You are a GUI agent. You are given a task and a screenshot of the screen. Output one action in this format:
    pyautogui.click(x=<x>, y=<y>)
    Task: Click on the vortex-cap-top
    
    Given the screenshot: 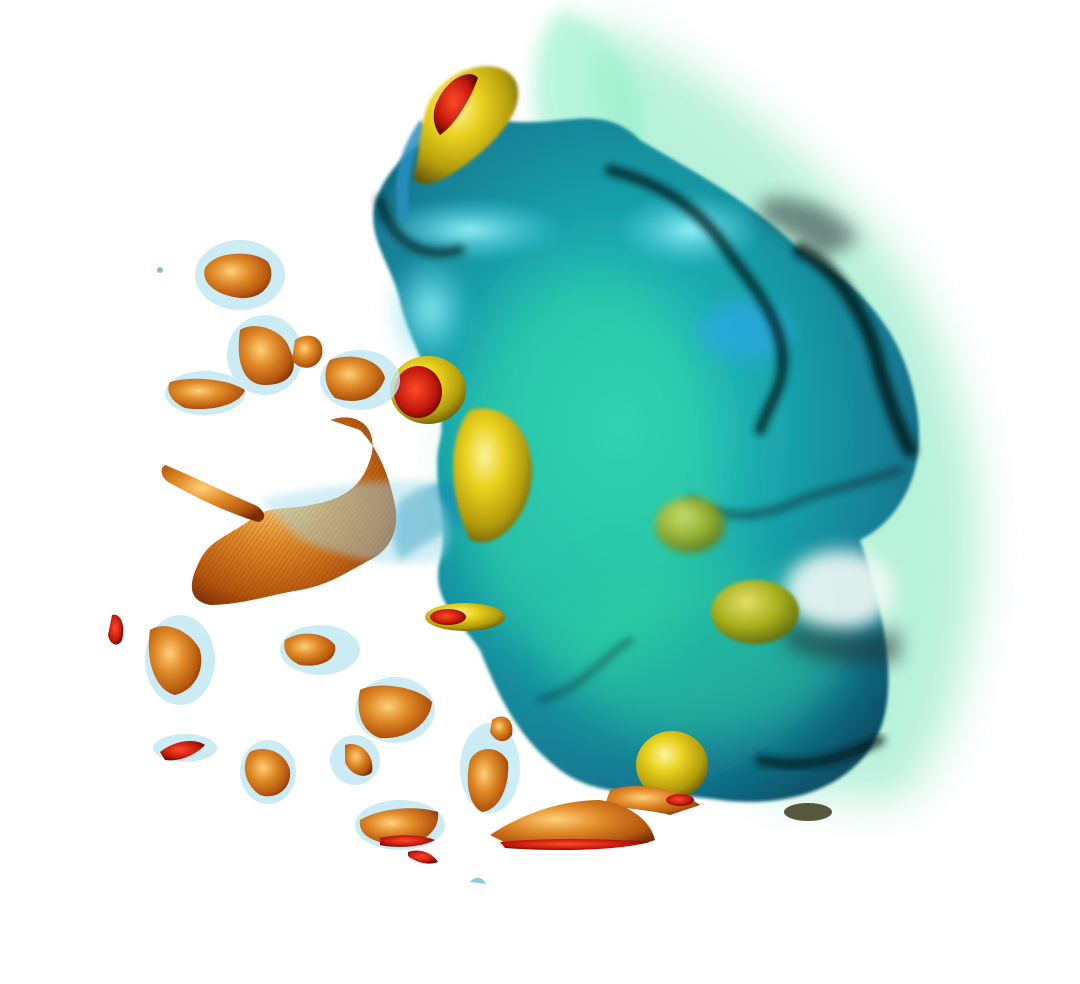 What is the action you would take?
    pyautogui.click(x=466, y=125)
    